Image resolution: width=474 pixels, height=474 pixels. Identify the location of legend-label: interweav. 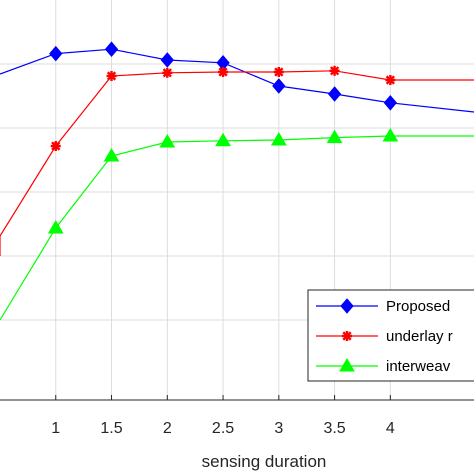
(418, 366).